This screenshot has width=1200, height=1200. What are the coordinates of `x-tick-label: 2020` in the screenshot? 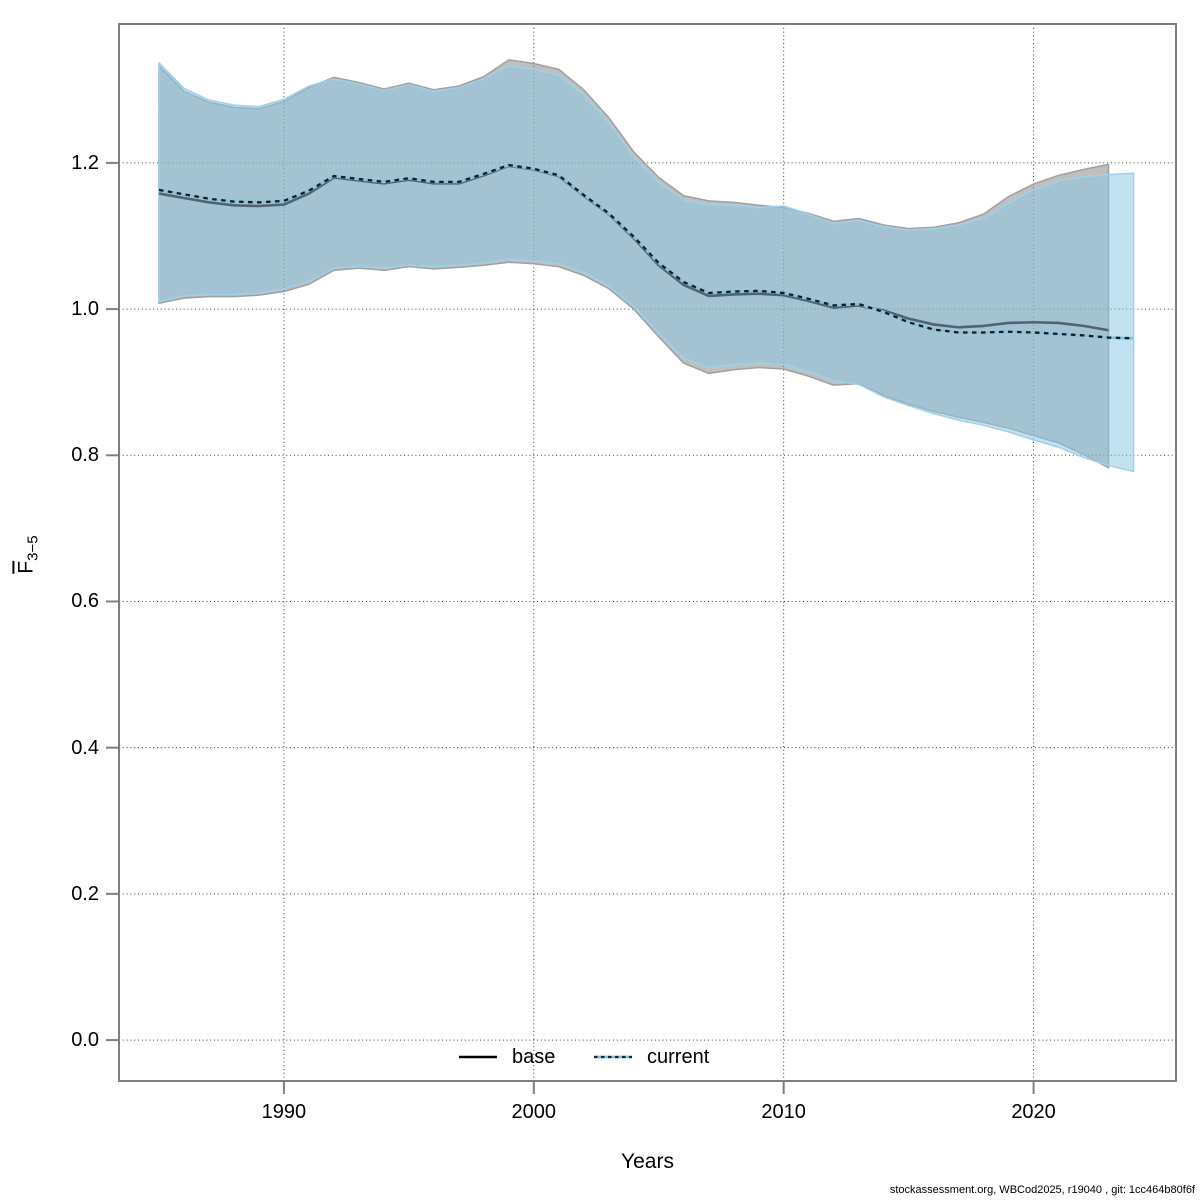 It's located at (1033, 1112).